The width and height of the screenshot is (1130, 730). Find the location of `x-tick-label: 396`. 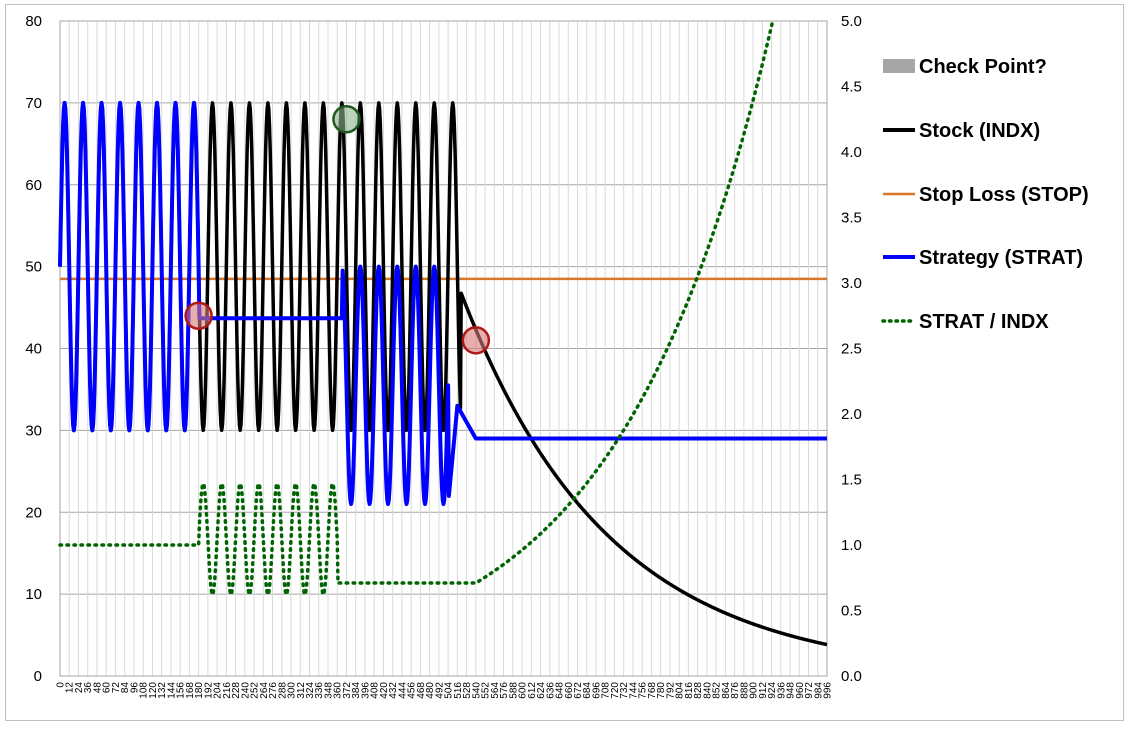

x-tick-label: 396 is located at coordinates (365, 690).